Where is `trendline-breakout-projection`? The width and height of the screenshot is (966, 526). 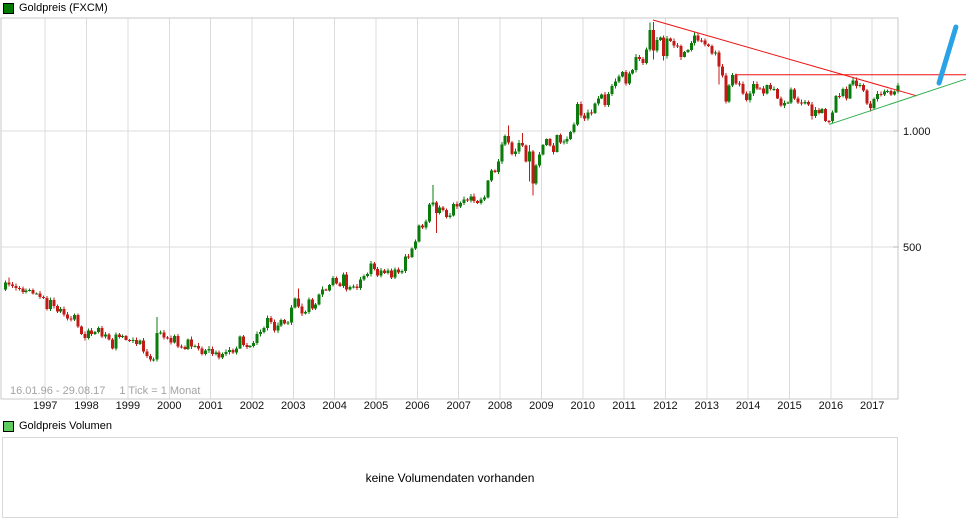
trendline-breakout-projection is located at coordinates (947, 55).